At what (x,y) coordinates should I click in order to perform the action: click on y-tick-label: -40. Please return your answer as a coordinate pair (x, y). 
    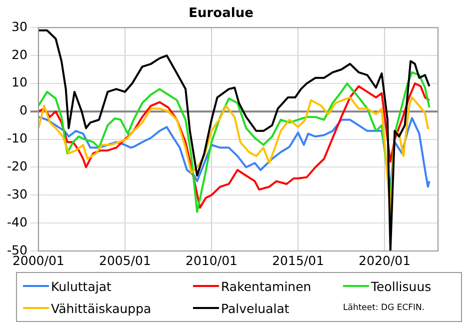
    Looking at the image, I should click on (17, 222).